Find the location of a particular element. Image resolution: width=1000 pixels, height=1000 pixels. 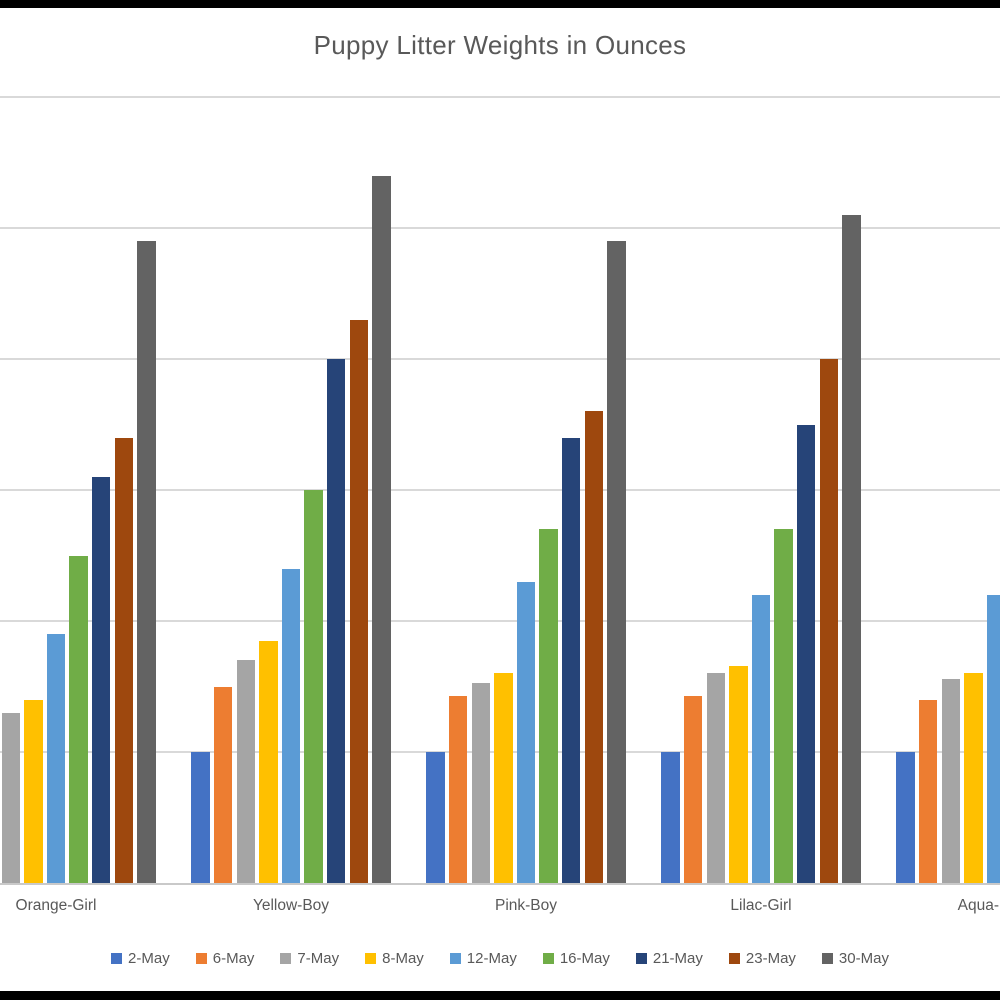

legend-item-2-may: 2-May is located at coordinates (140, 958).